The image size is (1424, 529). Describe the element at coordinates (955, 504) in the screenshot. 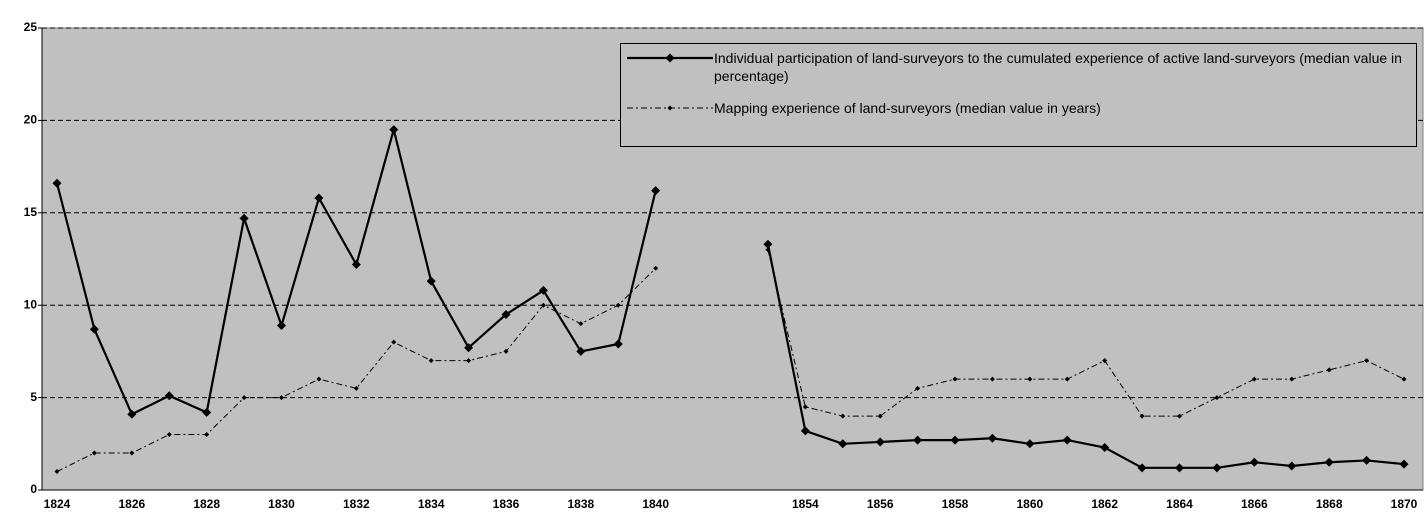

I see `x-tick-label: 1858` at that location.